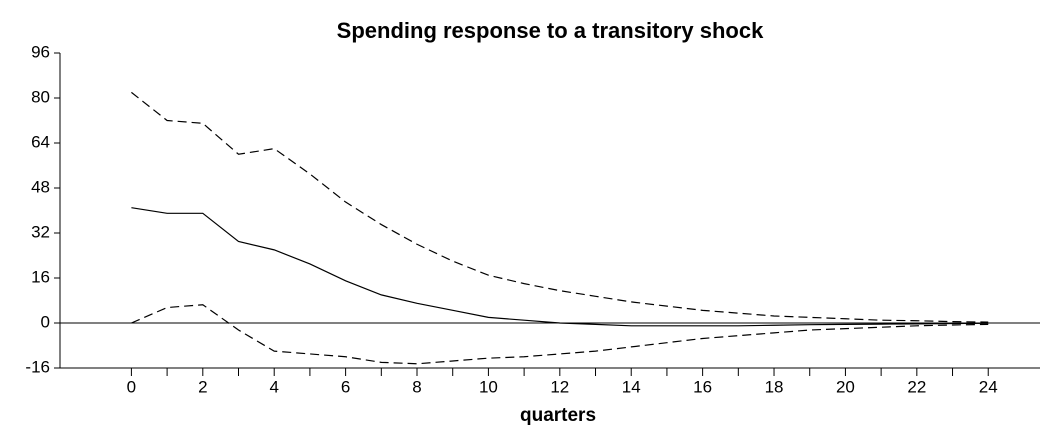 The width and height of the screenshot is (1047, 435). Describe the element at coordinates (559, 386) in the screenshot. I see `x-tick-label: 12` at that location.